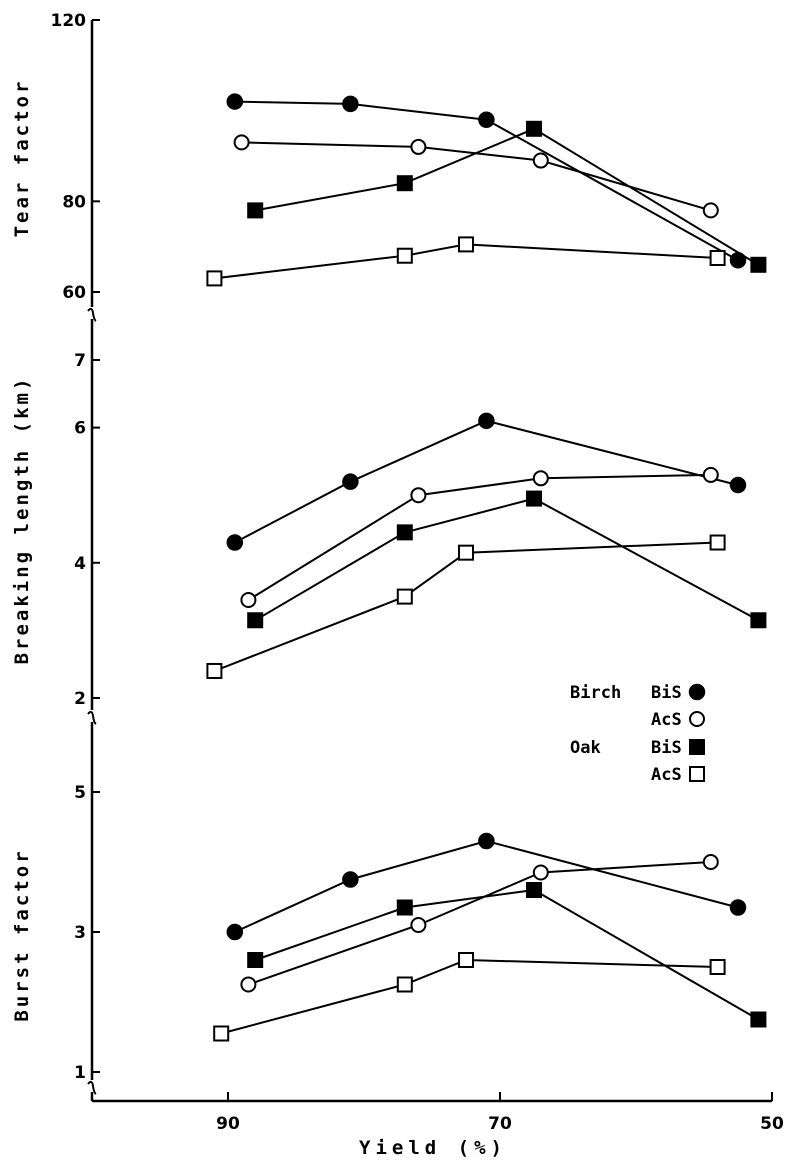 The image size is (791, 1163). What do you see at coordinates (80, 429) in the screenshot?
I see `y-tick-label: 6` at bounding box center [80, 429].